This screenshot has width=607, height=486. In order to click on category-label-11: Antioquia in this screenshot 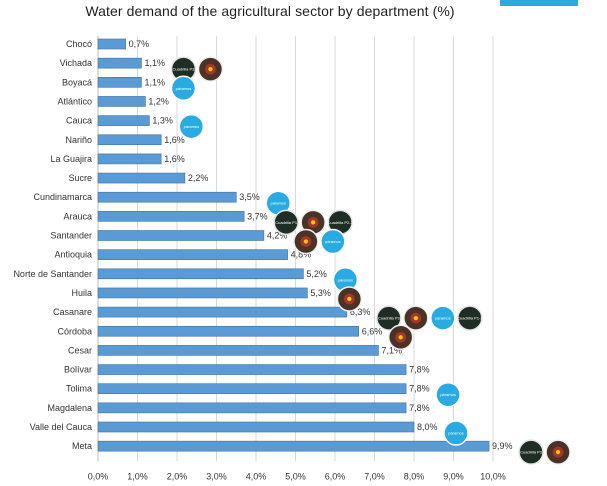, I will do `click(73, 255)`.